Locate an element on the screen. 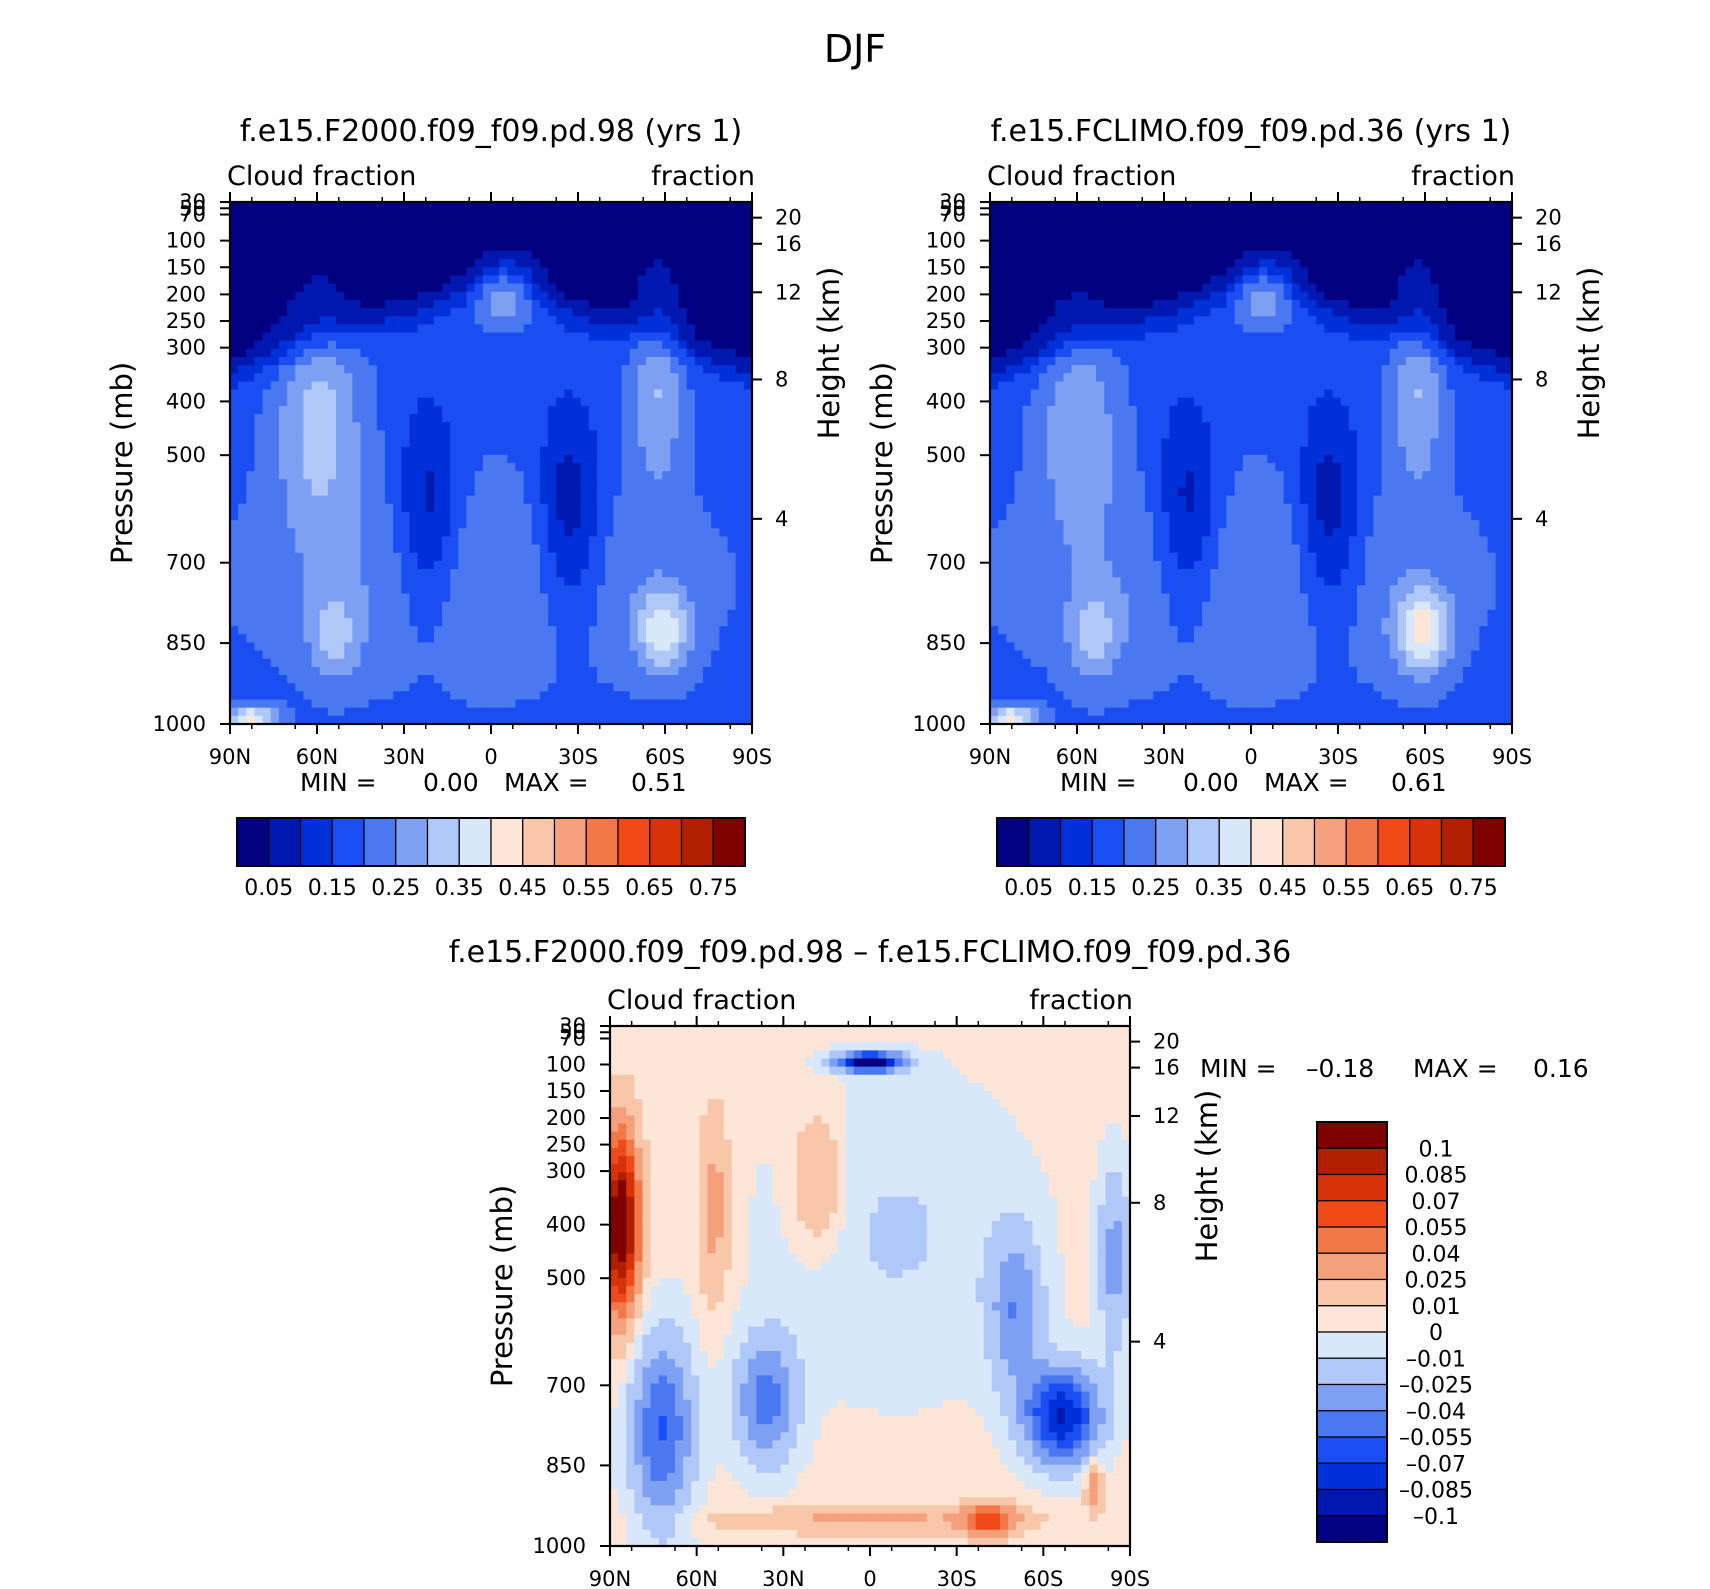 This screenshot has width=1710, height=1589. min-label: MIN = is located at coordinates (338, 782).